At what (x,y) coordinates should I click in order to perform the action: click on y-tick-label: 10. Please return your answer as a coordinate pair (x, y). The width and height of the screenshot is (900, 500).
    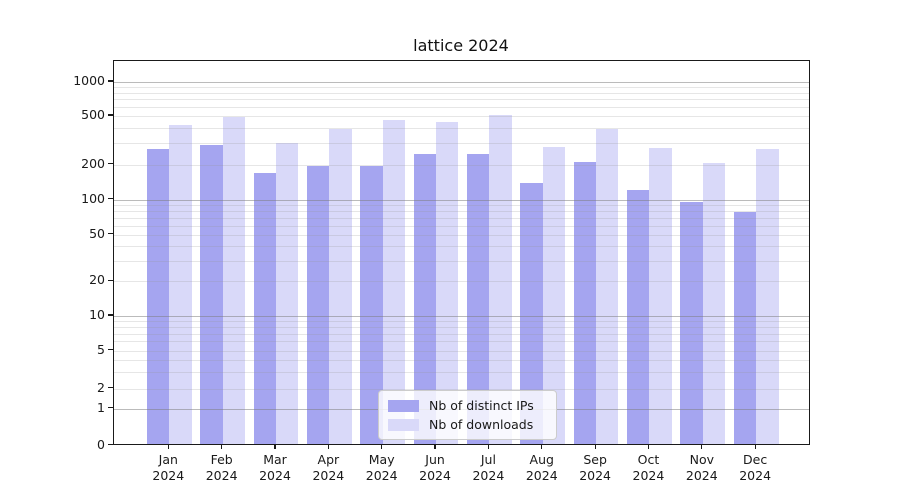
    Looking at the image, I should click on (97, 314).